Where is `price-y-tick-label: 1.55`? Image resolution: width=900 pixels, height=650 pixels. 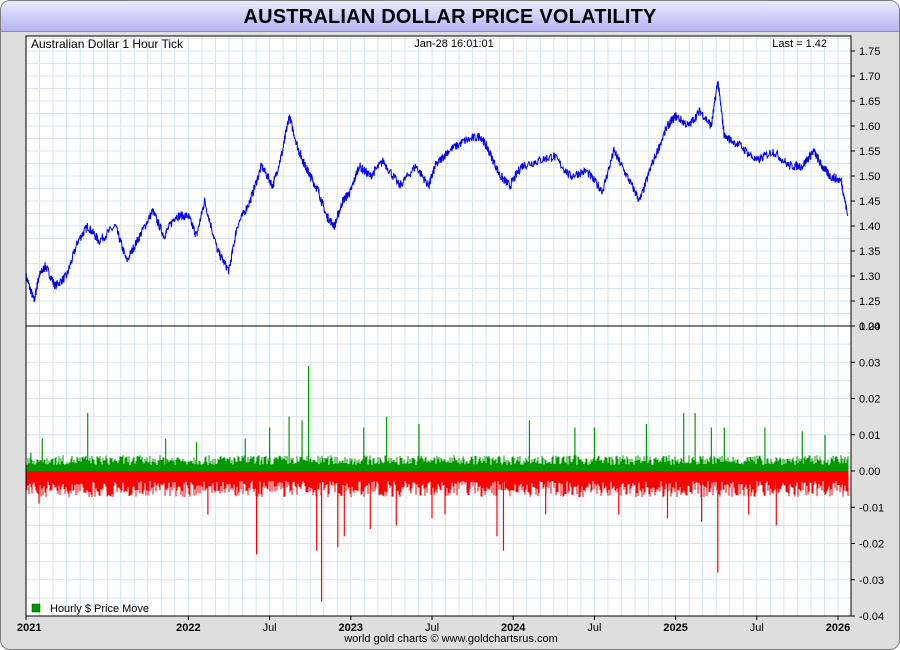
price-y-tick-label: 1.55 is located at coordinates (869, 152).